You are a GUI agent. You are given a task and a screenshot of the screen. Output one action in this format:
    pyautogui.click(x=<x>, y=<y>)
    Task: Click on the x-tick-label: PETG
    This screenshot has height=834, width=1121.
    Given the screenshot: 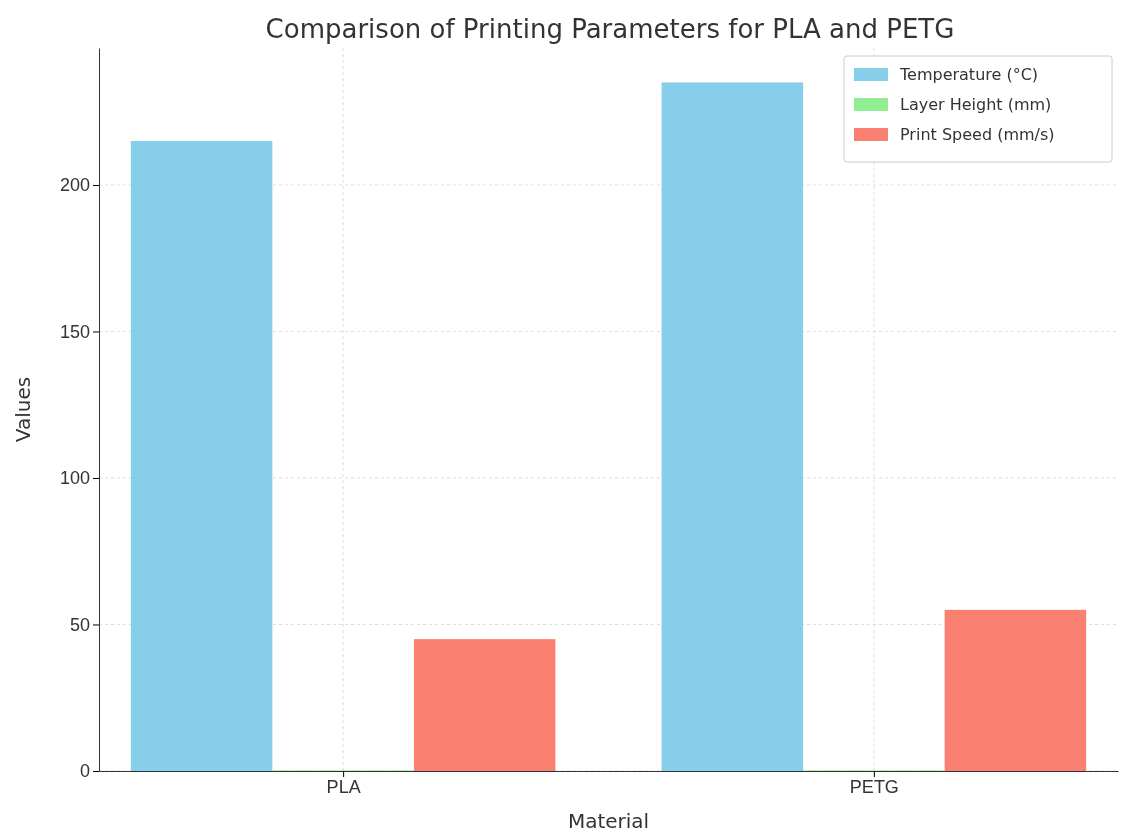 What is the action you would take?
    pyautogui.click(x=874, y=786)
    